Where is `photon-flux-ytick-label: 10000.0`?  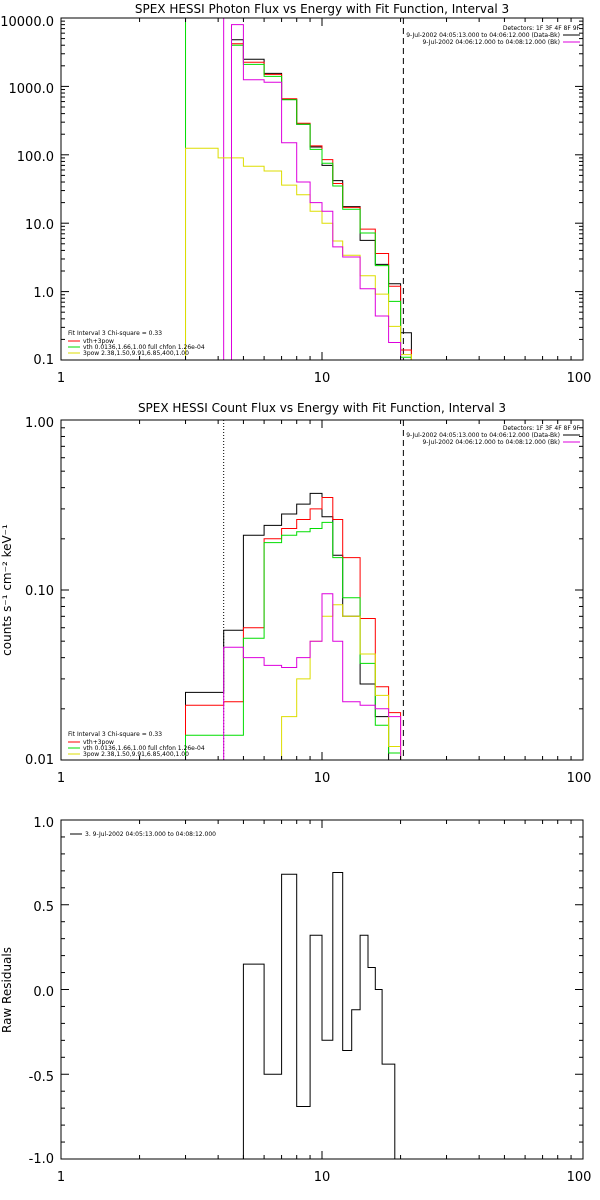 photon-flux-ytick-label: 10000.0 is located at coordinates (27, 22).